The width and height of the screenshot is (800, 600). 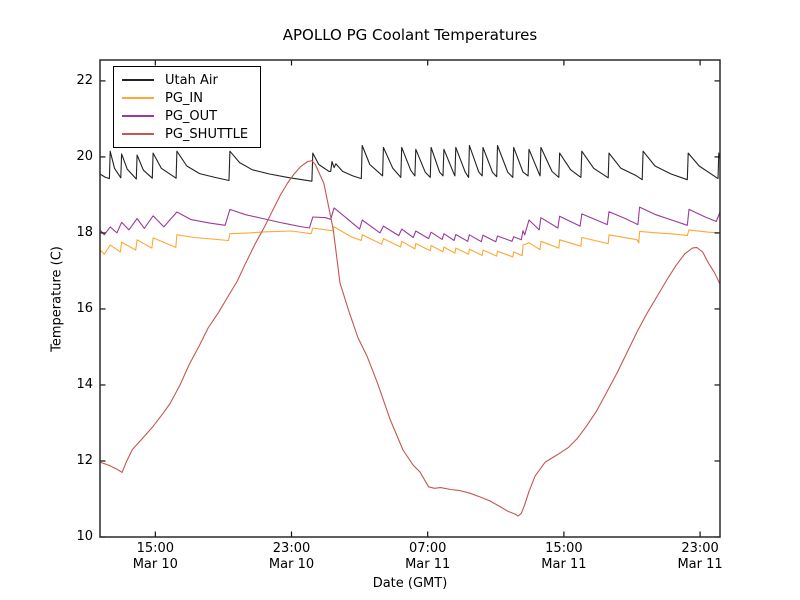 I want to click on y-tick-label: 22, so click(x=84, y=80).